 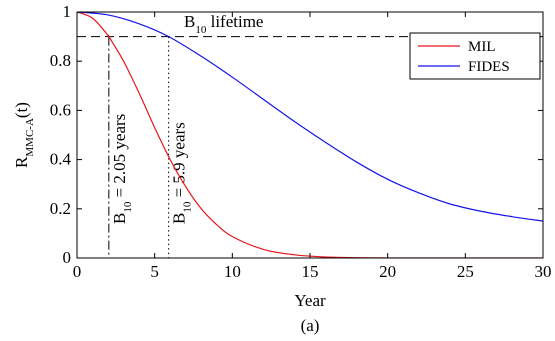 What do you see at coordinates (21, 110) in the screenshot?
I see `y-axis-title-arg: (t)` at bounding box center [21, 110].